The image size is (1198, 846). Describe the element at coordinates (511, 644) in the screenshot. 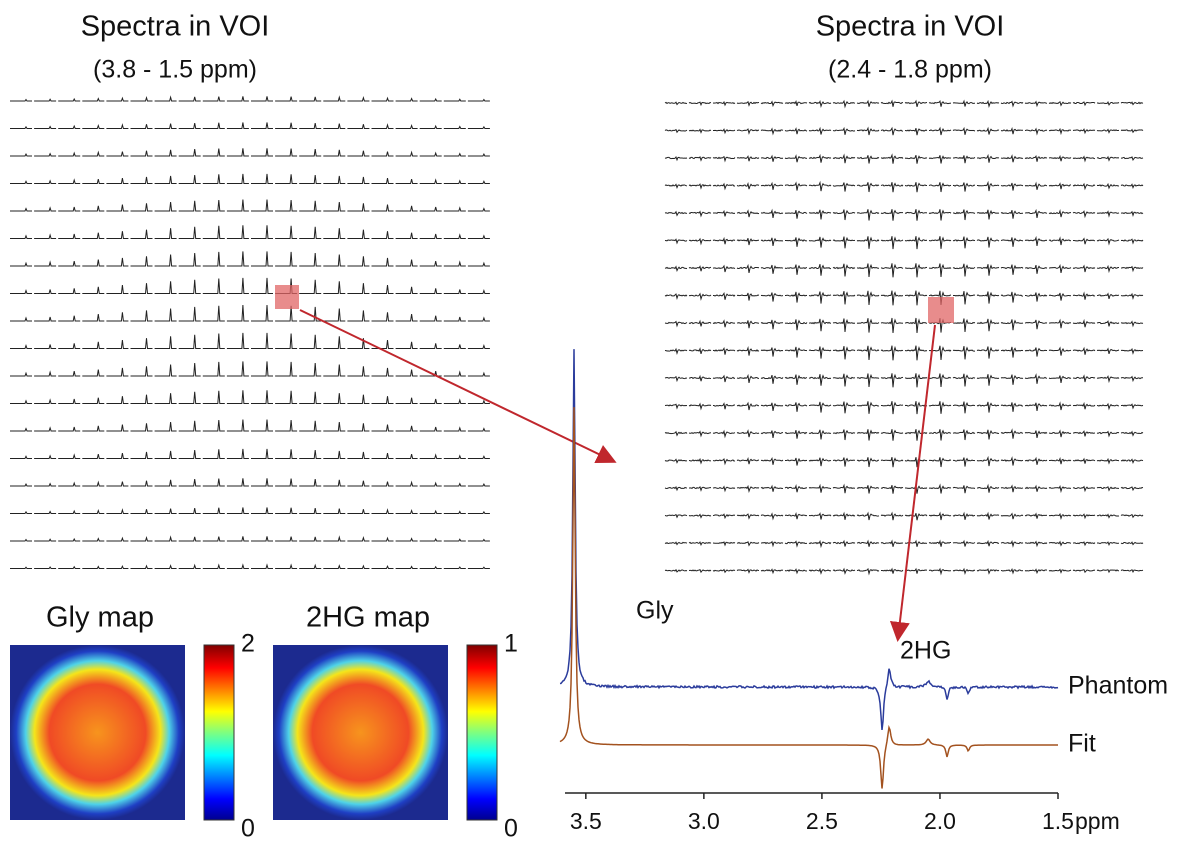

I see `colorbar-label: 1` at that location.